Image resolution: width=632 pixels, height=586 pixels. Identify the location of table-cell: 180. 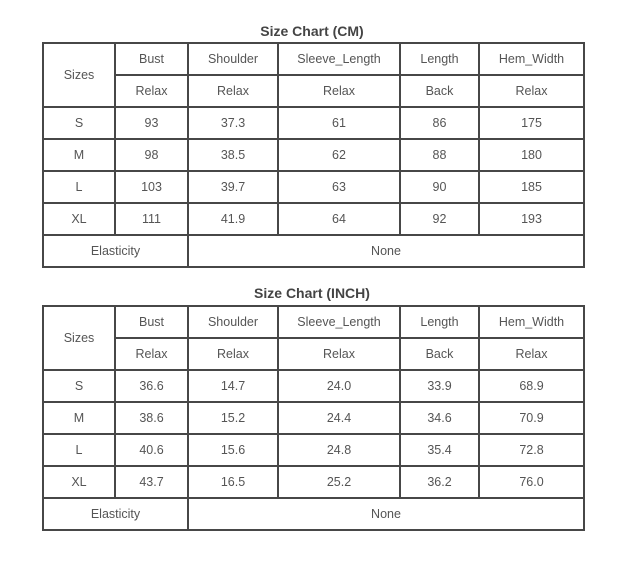
(531, 155).